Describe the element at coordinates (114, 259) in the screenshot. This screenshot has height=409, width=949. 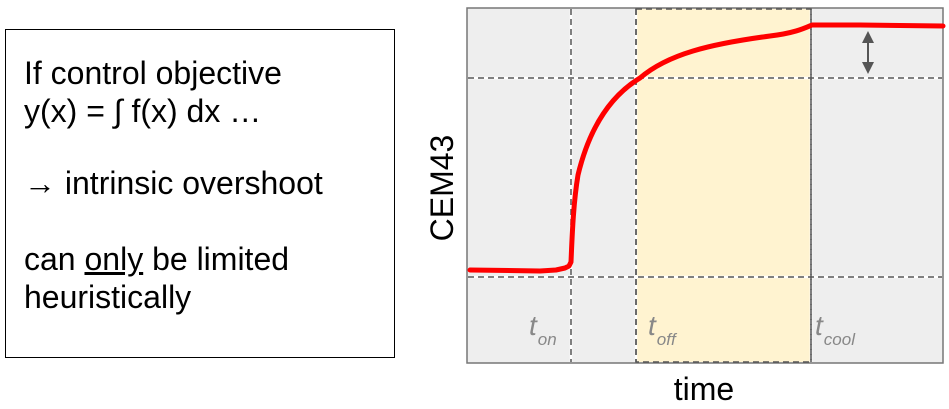
I see `underlined-word: only` at that location.